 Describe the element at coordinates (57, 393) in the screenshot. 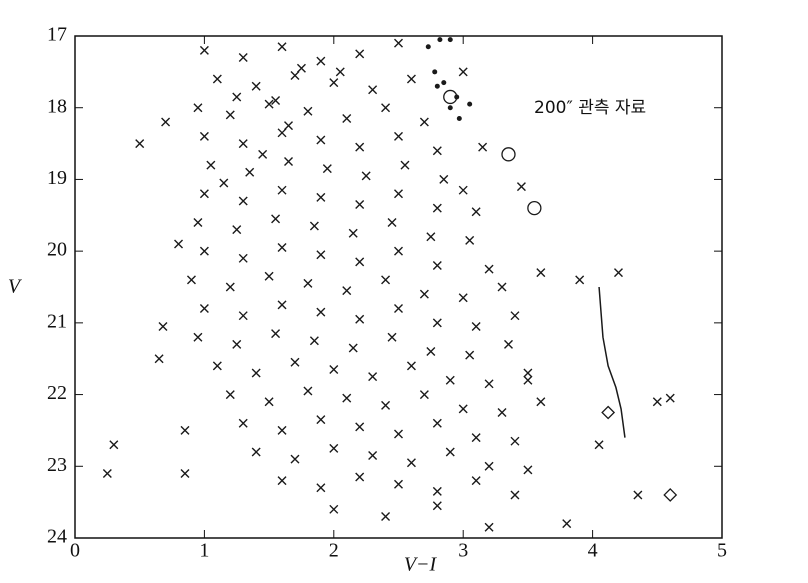

I see `y-tick-label: 22` at that location.